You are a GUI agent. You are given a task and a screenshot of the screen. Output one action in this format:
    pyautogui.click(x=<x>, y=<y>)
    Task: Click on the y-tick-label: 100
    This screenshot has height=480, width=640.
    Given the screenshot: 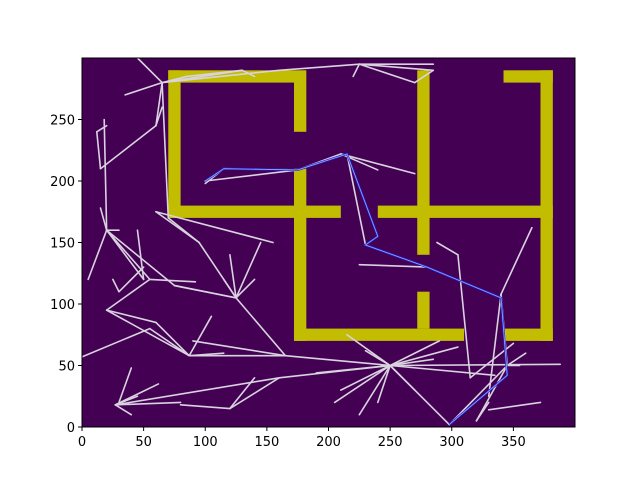 What is the action you would take?
    pyautogui.click(x=62, y=305)
    